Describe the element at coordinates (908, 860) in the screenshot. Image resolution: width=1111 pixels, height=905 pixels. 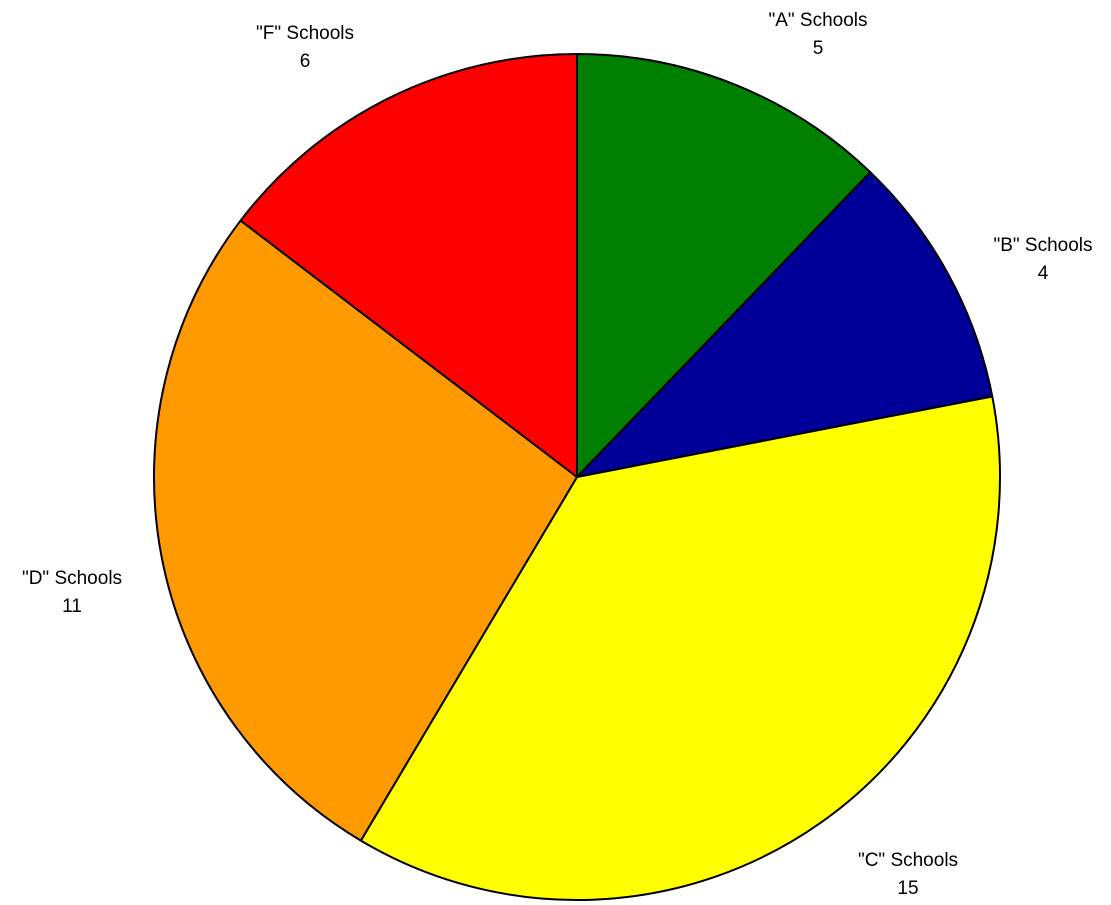
I see `data-label-category: "C" Schools` at that location.